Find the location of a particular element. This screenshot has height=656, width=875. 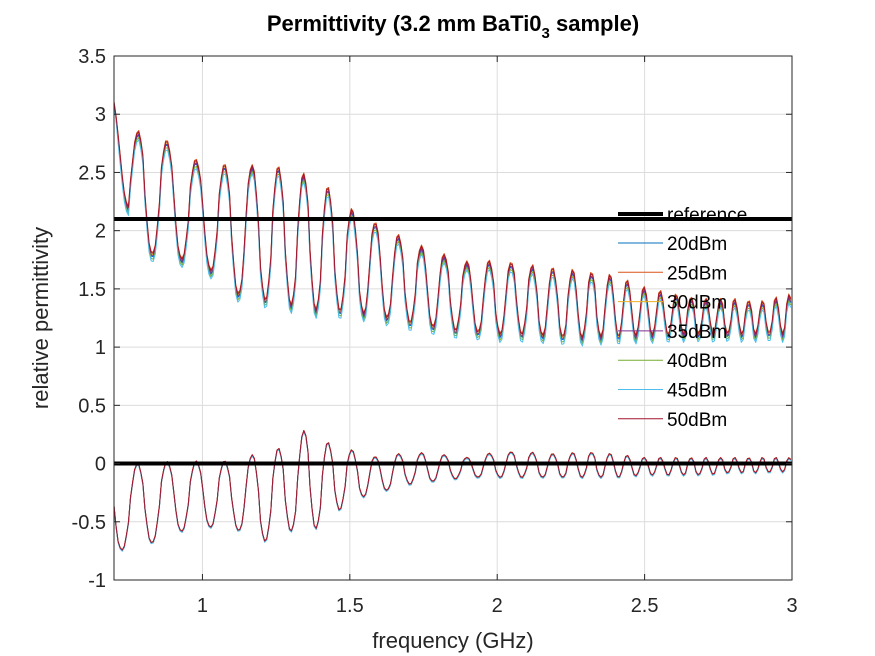

legend-item-30dBm: 30dBm is located at coordinates (672, 303).